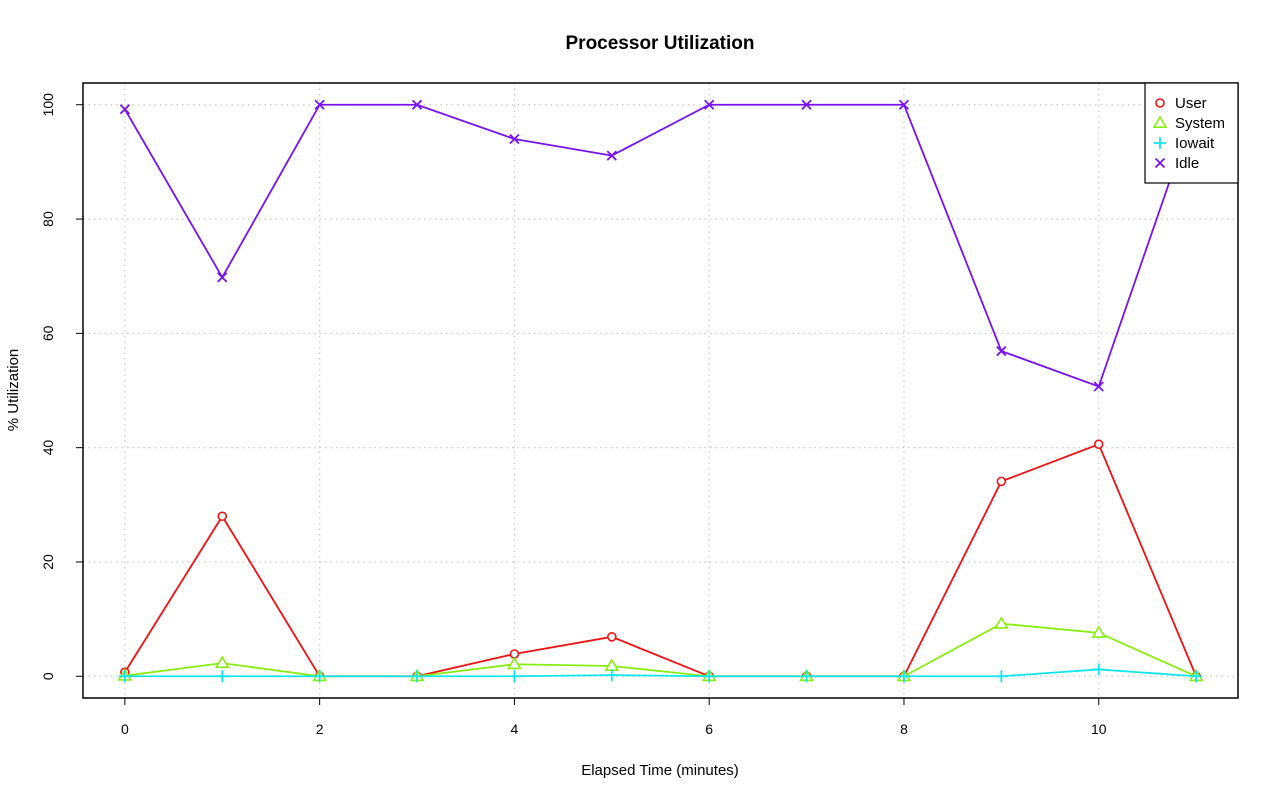 The height and width of the screenshot is (801, 1280). What do you see at coordinates (48, 448) in the screenshot?
I see `y-tick-label: 40` at bounding box center [48, 448].